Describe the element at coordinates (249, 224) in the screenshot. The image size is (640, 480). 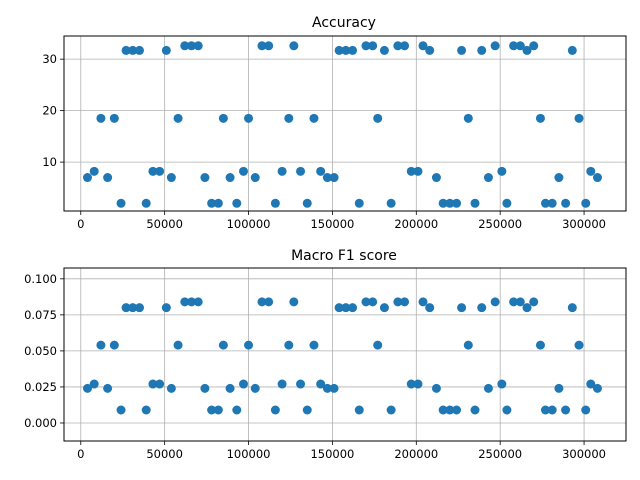
I see `accuracy-x-tick-label: 100000` at that location.